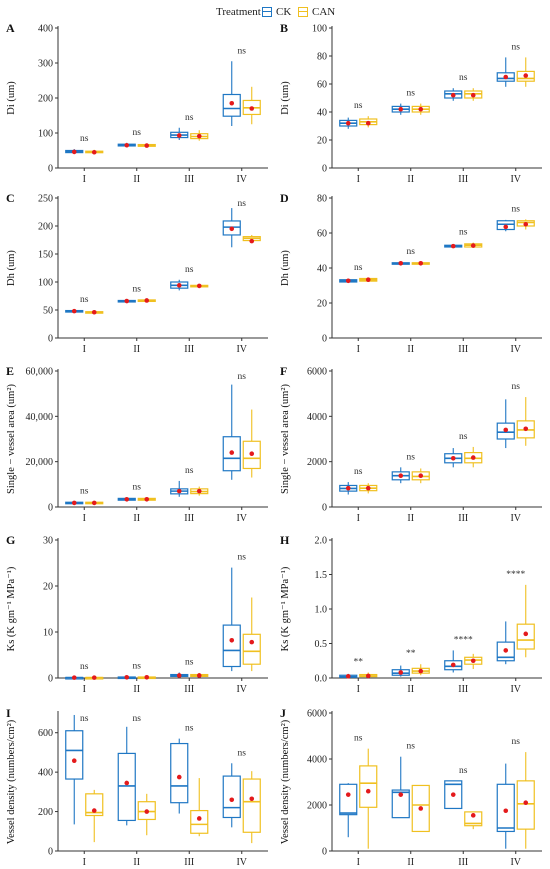 The height and width of the screenshot is (869, 550). What do you see at coordinates (48, 633) in the screenshot?
I see `y-tick-label: 10` at bounding box center [48, 633].